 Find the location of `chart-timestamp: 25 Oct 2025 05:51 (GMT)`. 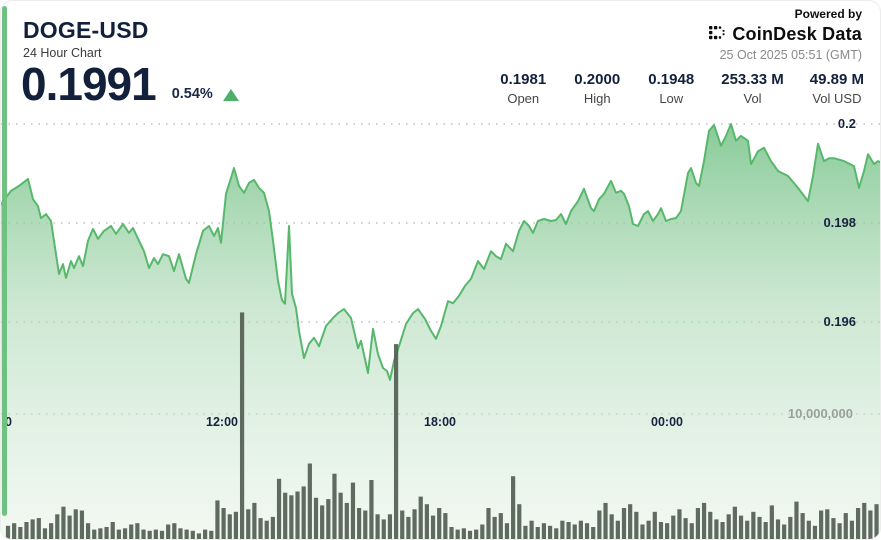

chart-timestamp: 25 Oct 2025 05:51 (GMT) is located at coordinates (790, 55).